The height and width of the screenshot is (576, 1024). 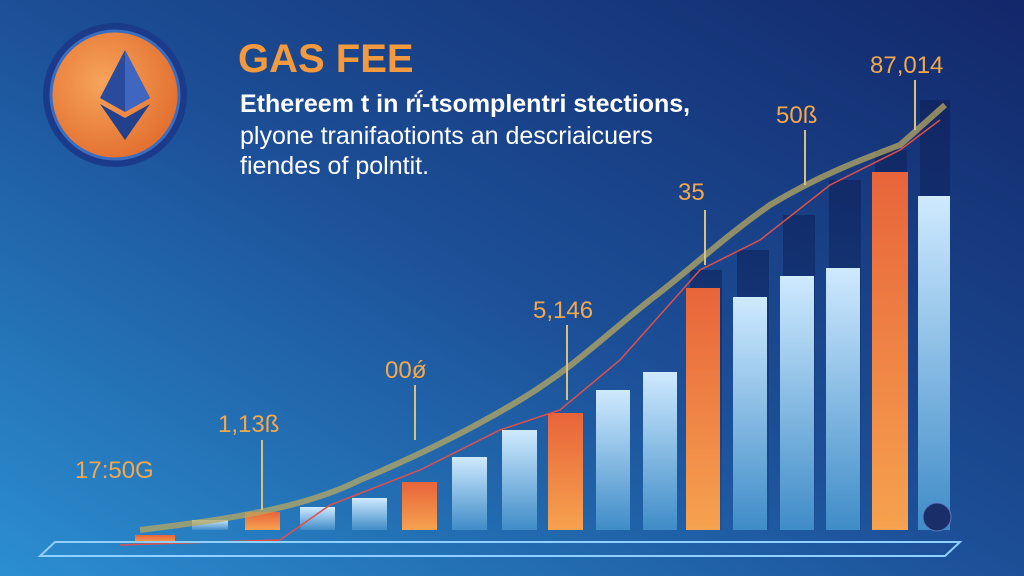 What do you see at coordinates (248, 424) in the screenshot?
I see `callout: 1,13ß` at bounding box center [248, 424].